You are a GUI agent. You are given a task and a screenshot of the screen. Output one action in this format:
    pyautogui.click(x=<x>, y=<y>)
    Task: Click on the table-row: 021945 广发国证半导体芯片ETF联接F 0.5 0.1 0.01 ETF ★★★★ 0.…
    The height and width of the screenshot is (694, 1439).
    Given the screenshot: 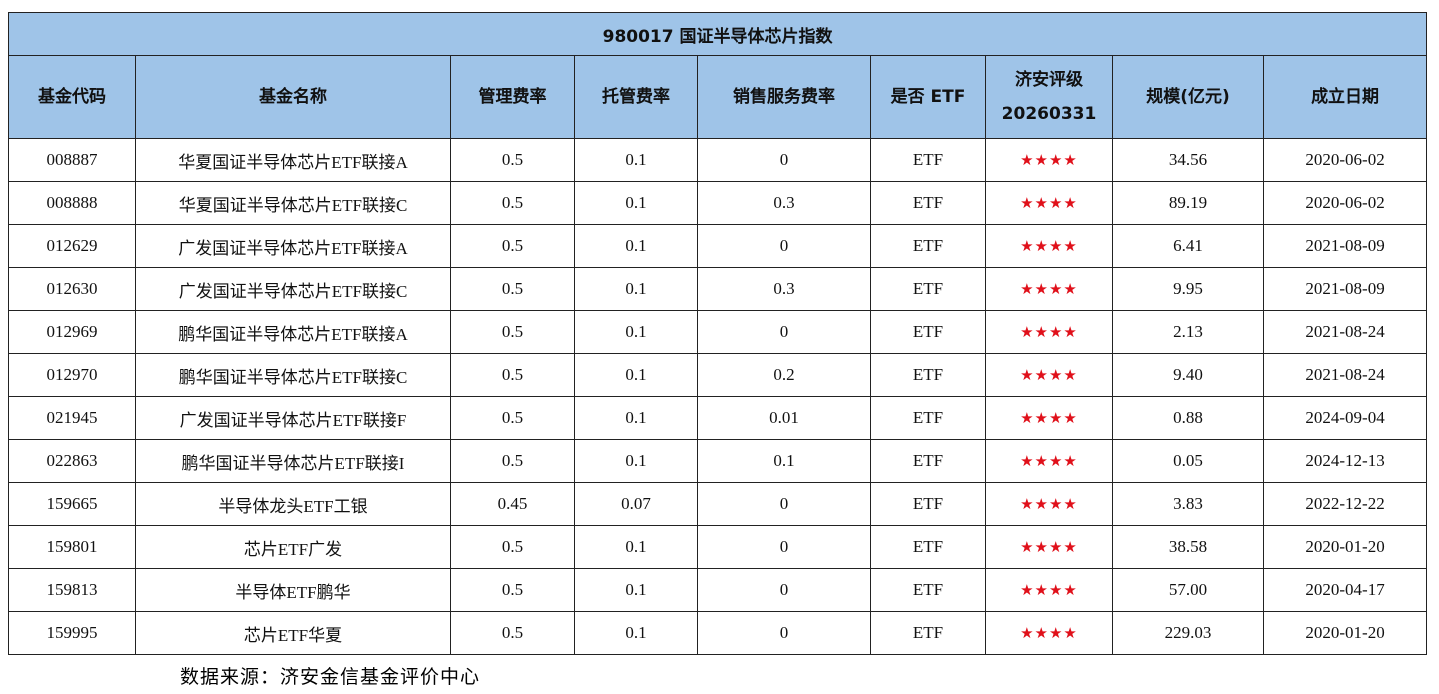 What is the action you would take?
    pyautogui.click(x=718, y=418)
    